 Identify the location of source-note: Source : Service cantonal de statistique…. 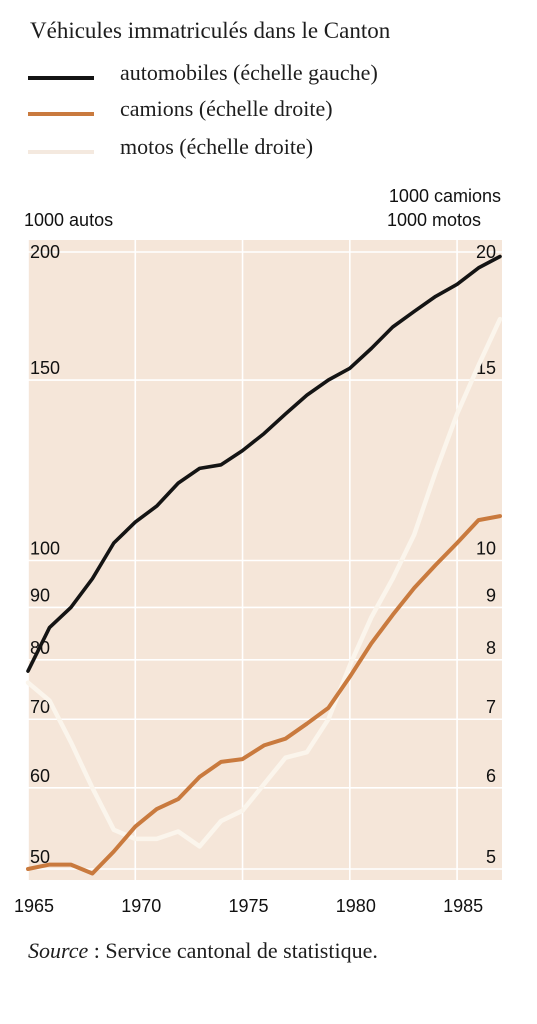
(203, 951).